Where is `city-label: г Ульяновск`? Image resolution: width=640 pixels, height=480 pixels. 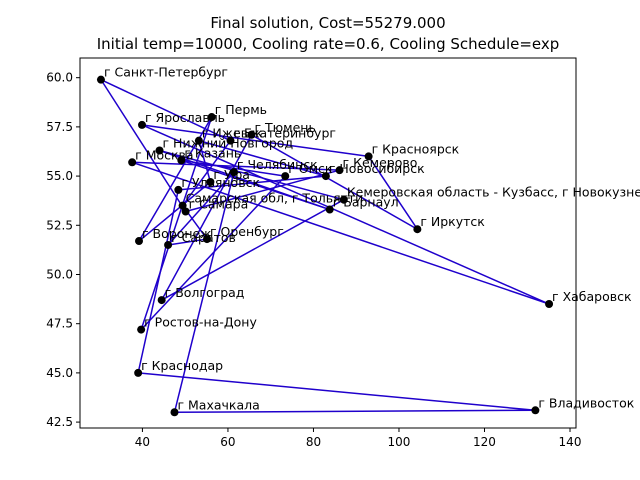
city-label: г Ульяновск is located at coordinates (220, 182).